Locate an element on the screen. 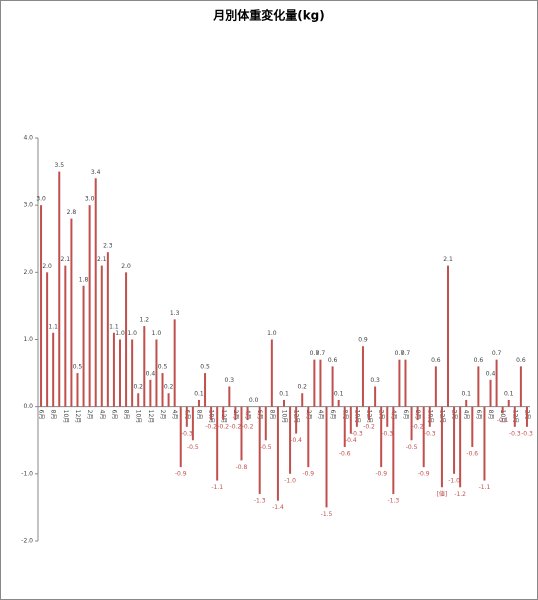 This screenshot has width=538, height=600. value-label: 2.1 is located at coordinates (448, 259).